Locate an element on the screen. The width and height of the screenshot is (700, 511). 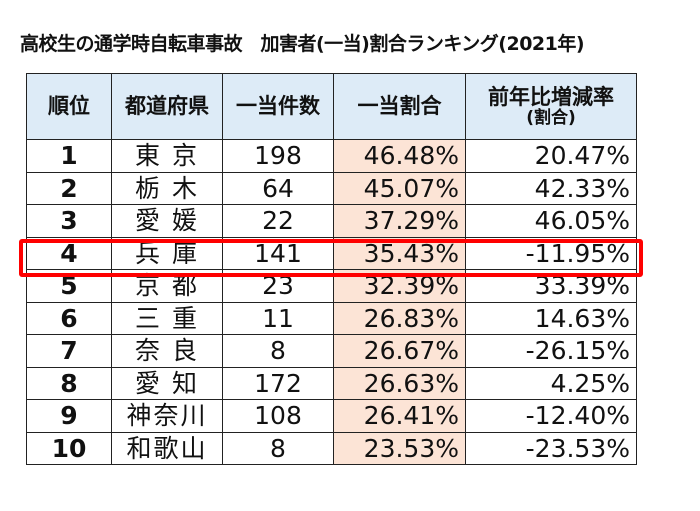
header-change-sub: (割合) is located at coordinates (551, 117).